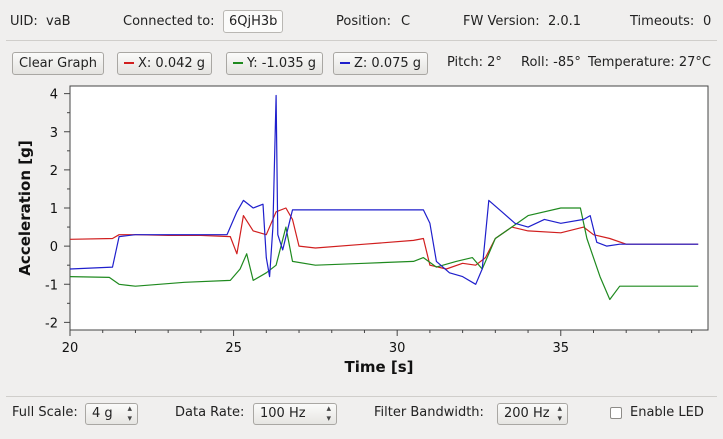 The width and height of the screenshot is (723, 439). I want to click on uid-label: UID:, so click(24, 21).